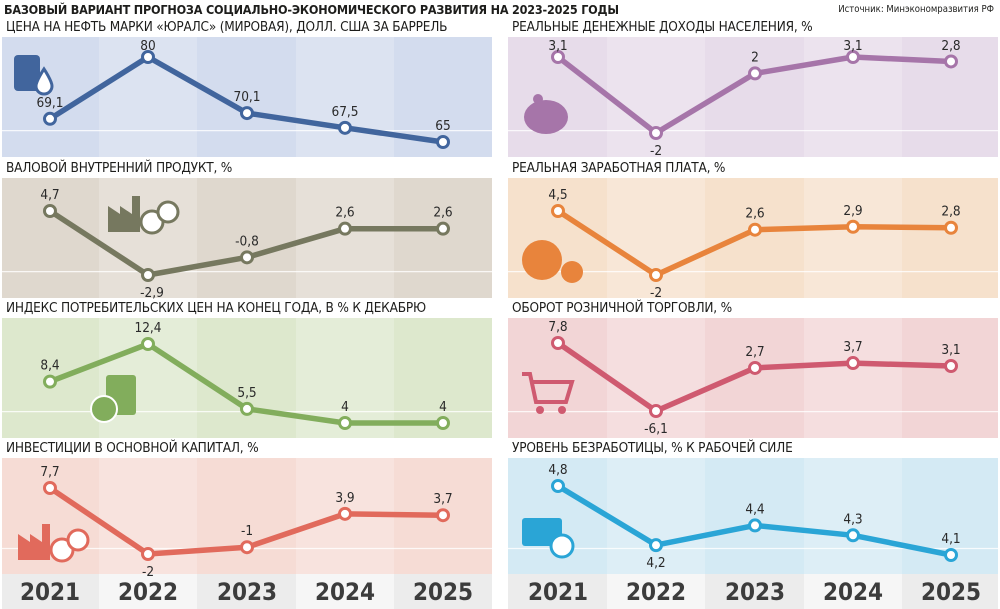 Image resolution: width=1000 pixels, height=609 pixels. What do you see at coordinates (27, 73) in the screenshot?
I see `barrel-body` at bounding box center [27, 73].